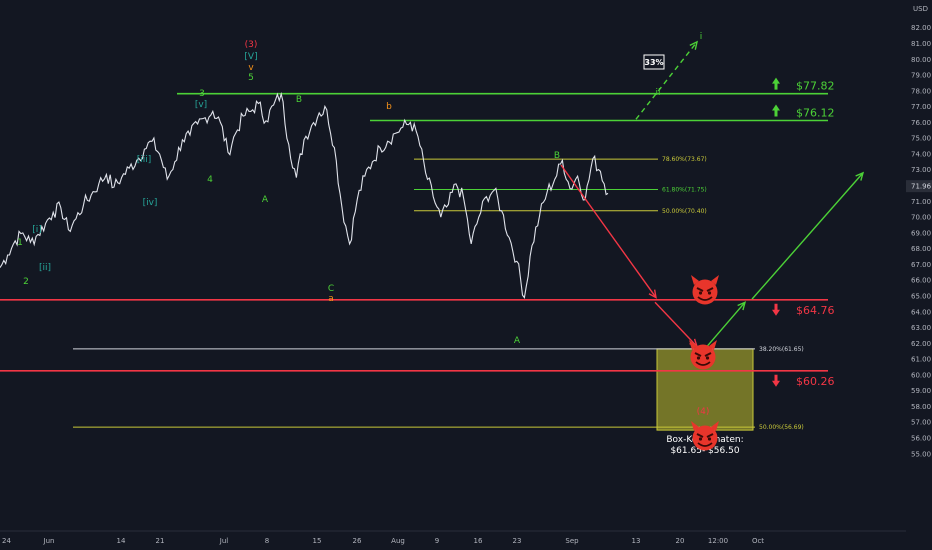  Describe the element at coordinates (389, 107) in the screenshot. I see `wave-label: b` at that location.